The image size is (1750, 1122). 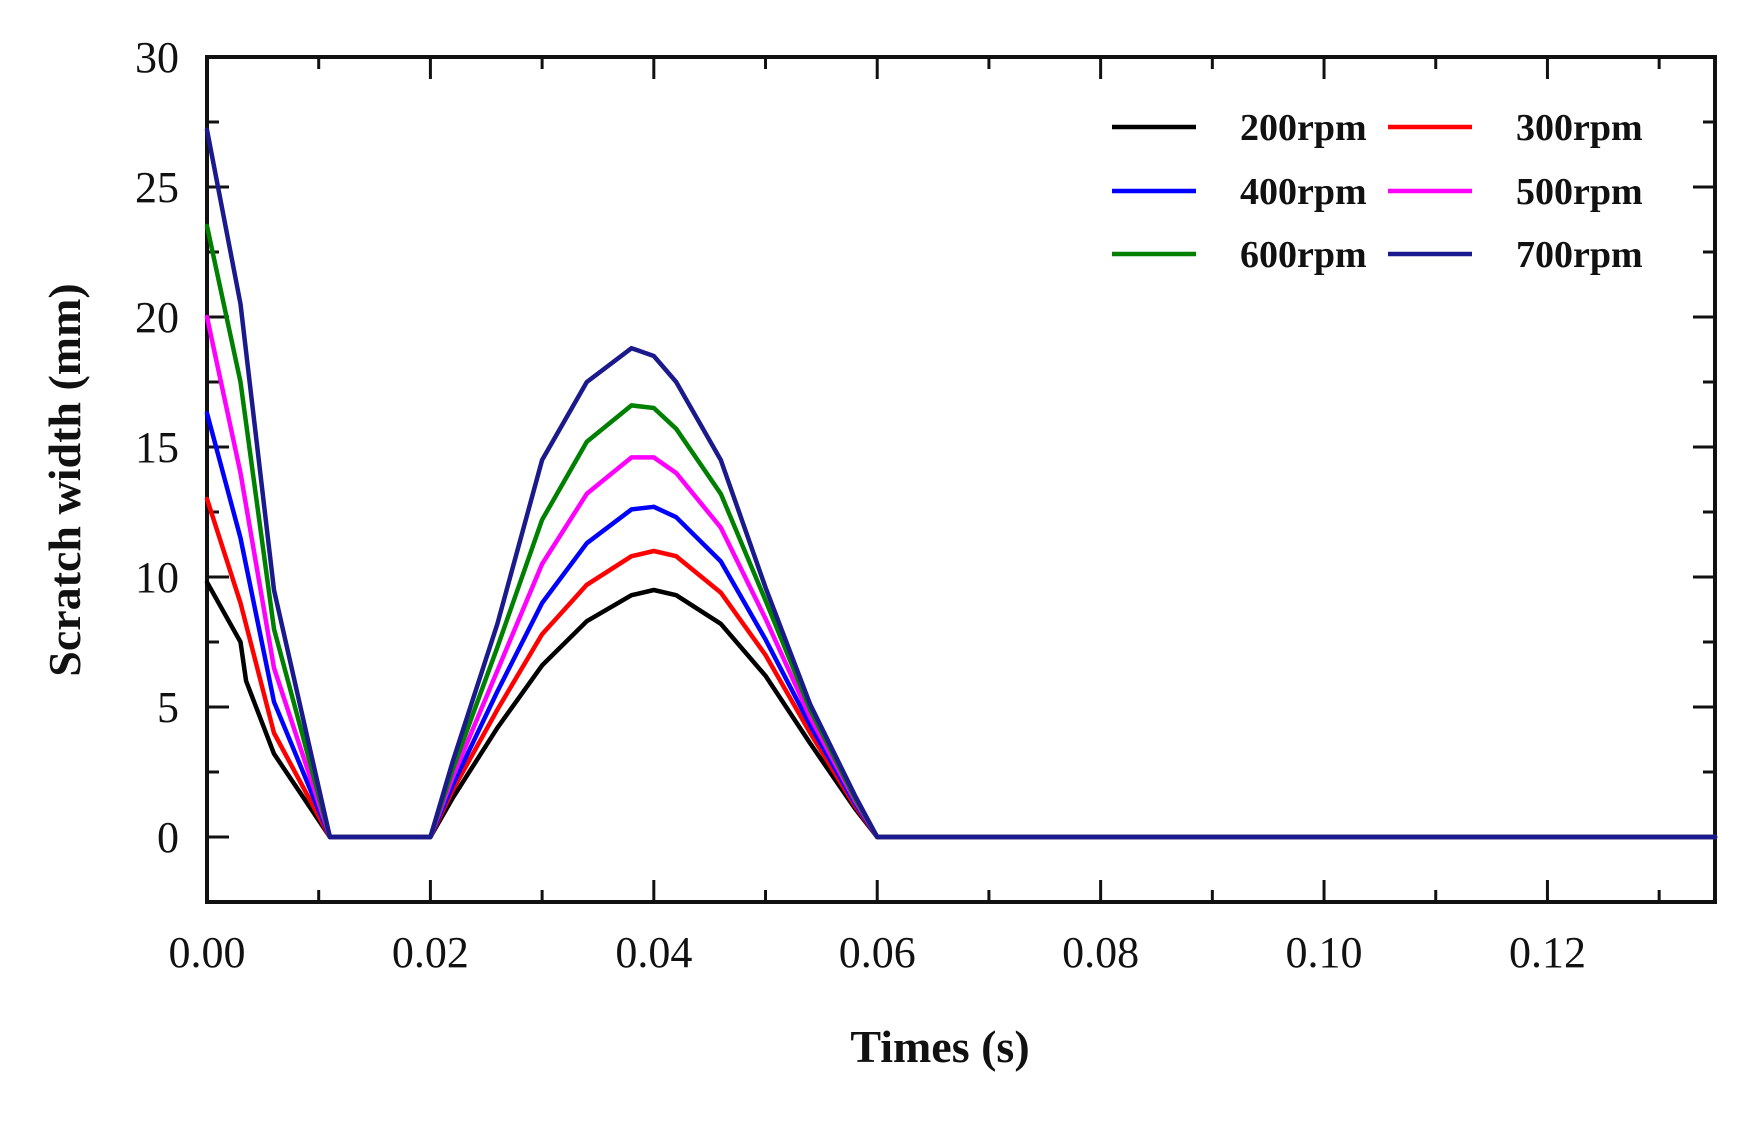 What do you see at coordinates (1303, 255) in the screenshot?
I see `legend-label-600rpm: 600rpm` at bounding box center [1303, 255].